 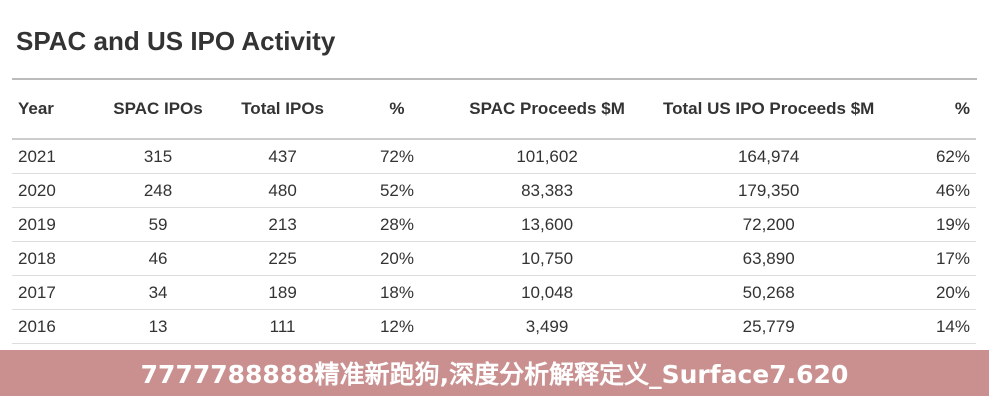 I want to click on table-cell: 179,350, so click(x=769, y=190).